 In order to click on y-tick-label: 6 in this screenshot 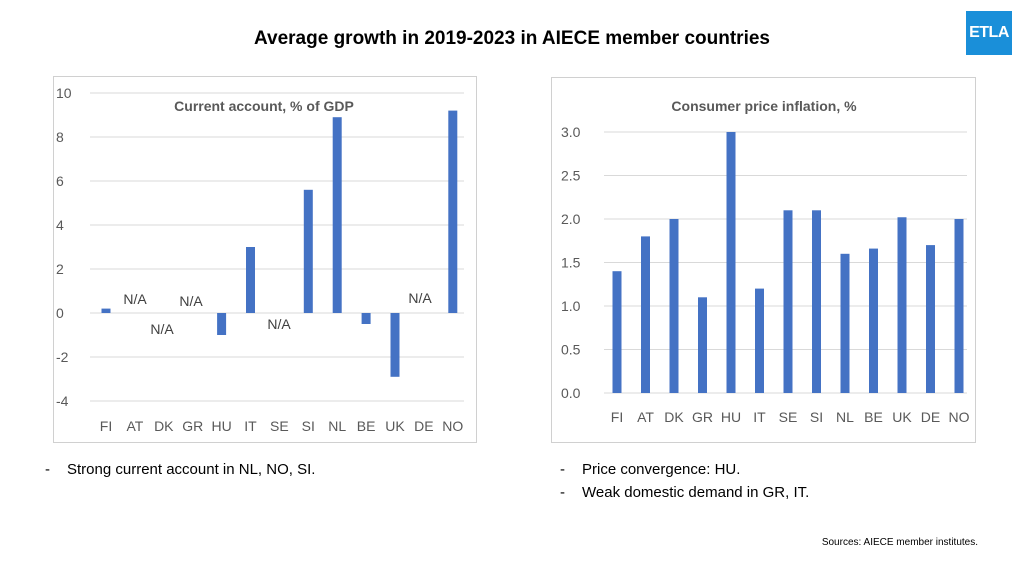, I will do `click(60, 181)`.